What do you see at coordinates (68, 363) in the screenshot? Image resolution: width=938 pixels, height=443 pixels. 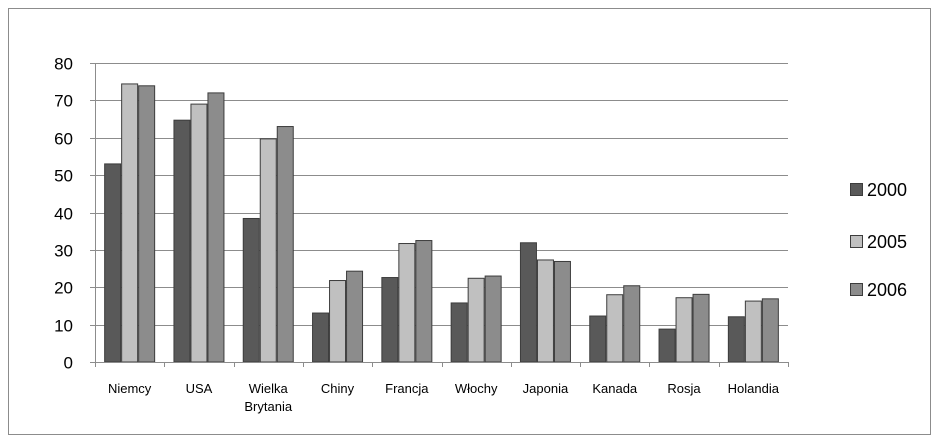 I see `y-tick-label: 0` at bounding box center [68, 363].